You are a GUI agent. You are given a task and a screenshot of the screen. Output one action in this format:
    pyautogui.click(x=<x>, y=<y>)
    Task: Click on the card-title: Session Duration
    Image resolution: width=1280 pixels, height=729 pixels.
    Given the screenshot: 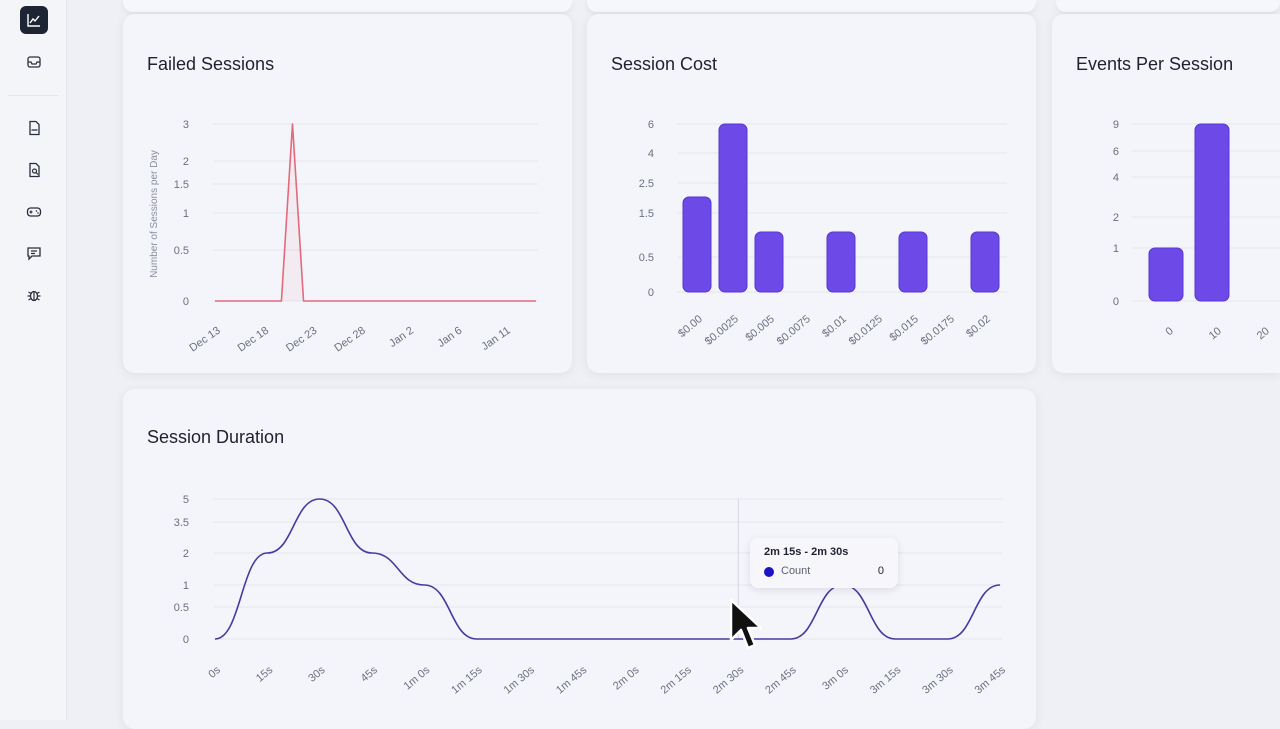 What is the action you would take?
    pyautogui.click(x=216, y=437)
    